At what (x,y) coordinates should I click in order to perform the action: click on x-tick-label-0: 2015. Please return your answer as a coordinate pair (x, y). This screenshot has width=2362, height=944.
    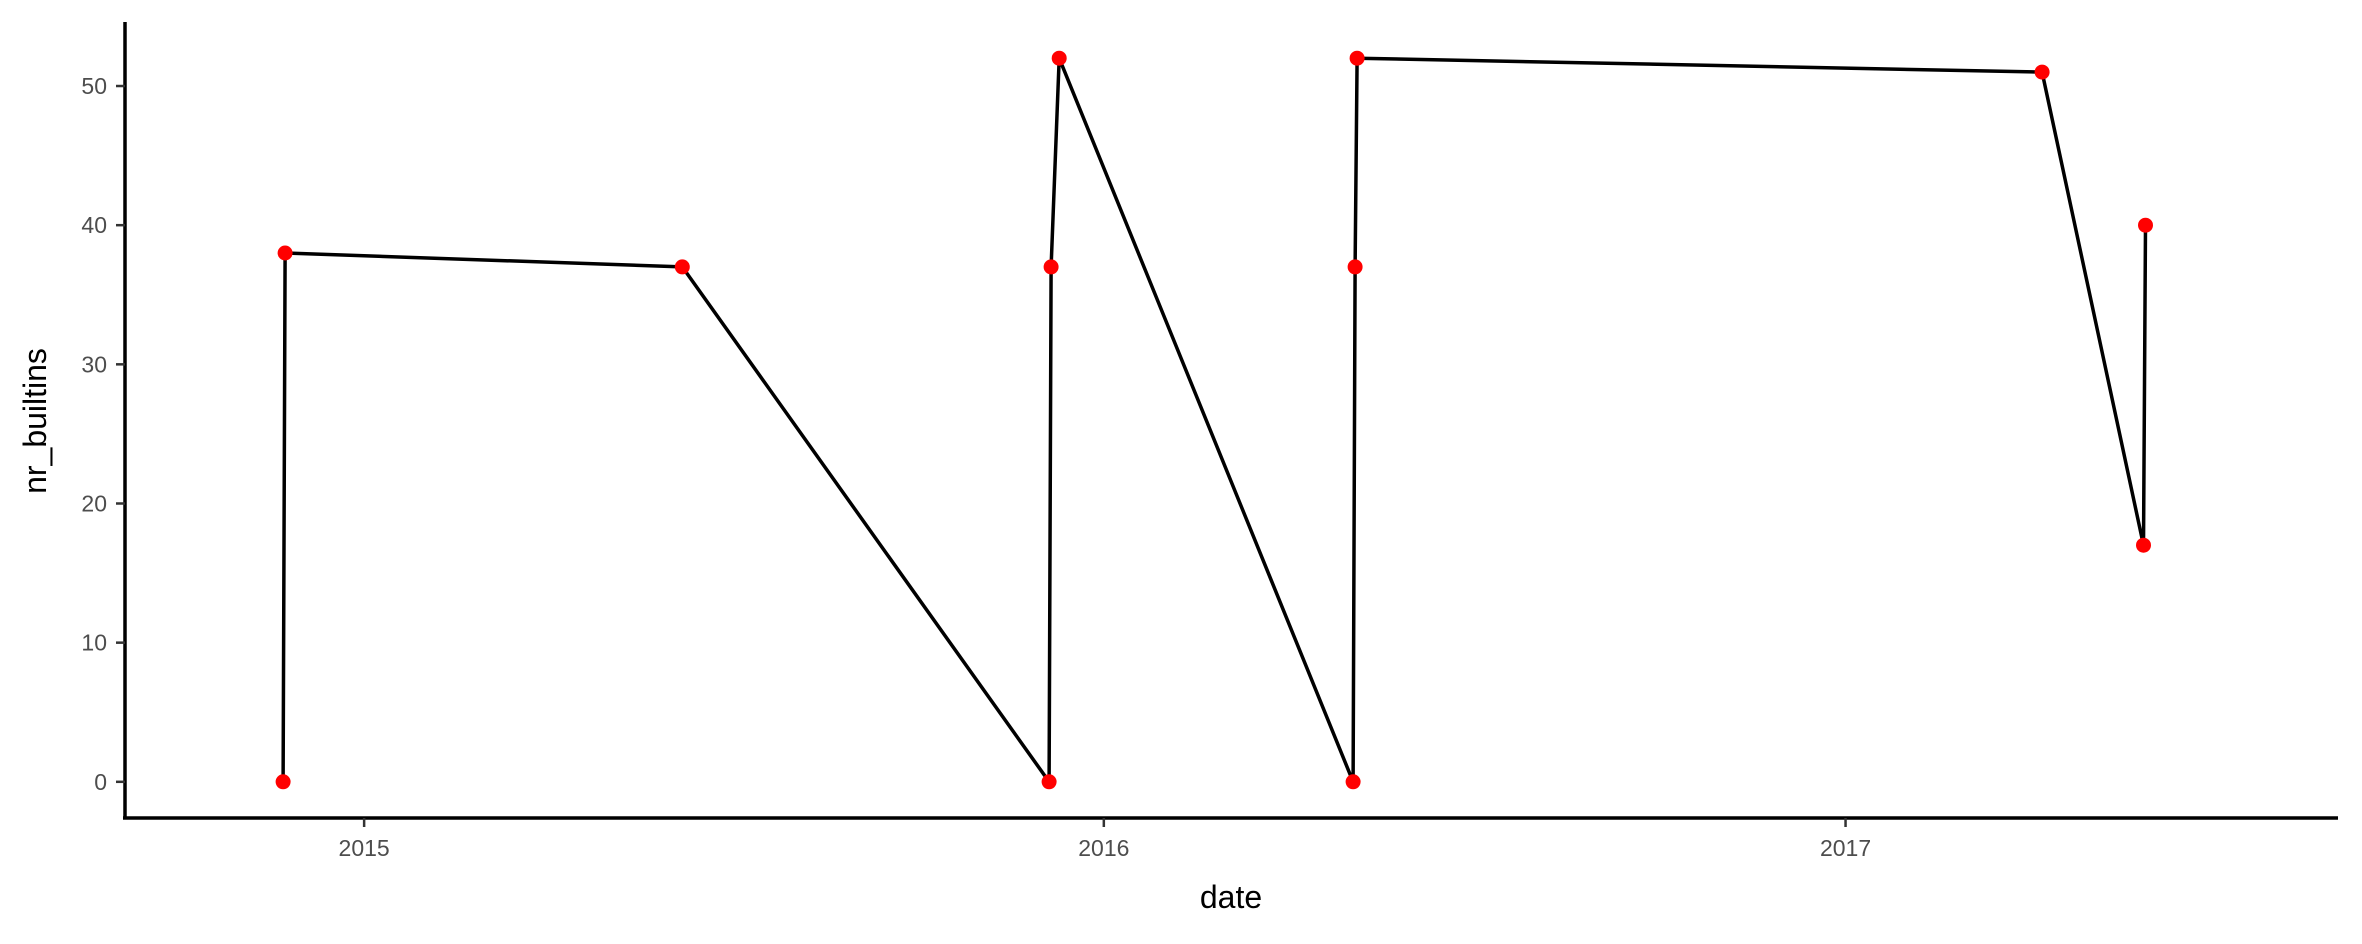
    Looking at the image, I should click on (364, 848).